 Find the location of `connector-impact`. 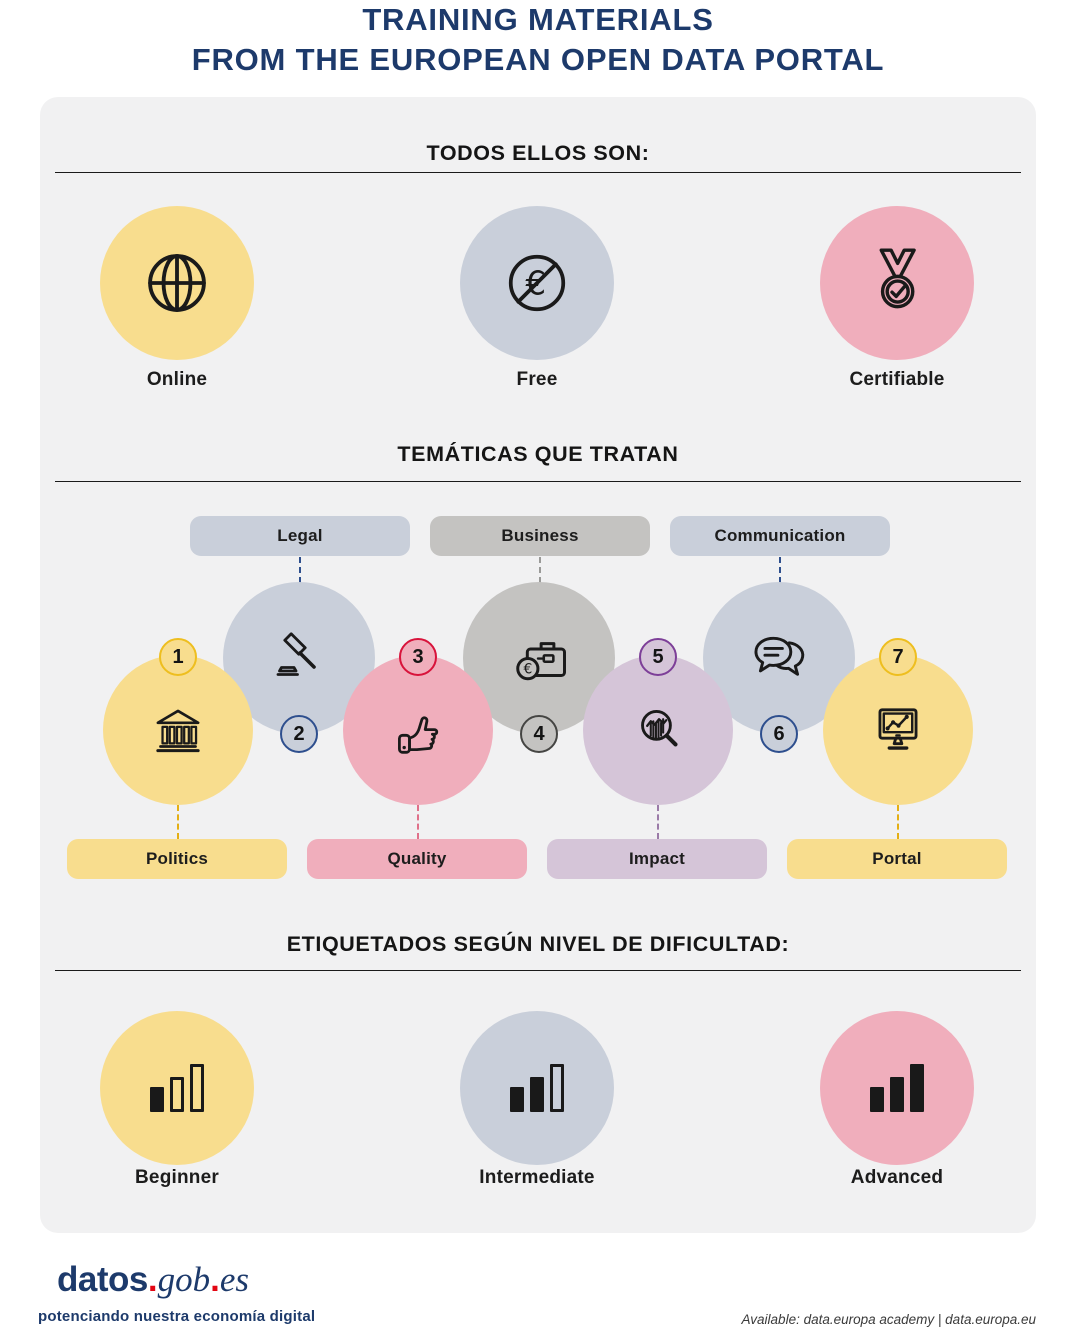

connector-impact is located at coordinates (658, 822).